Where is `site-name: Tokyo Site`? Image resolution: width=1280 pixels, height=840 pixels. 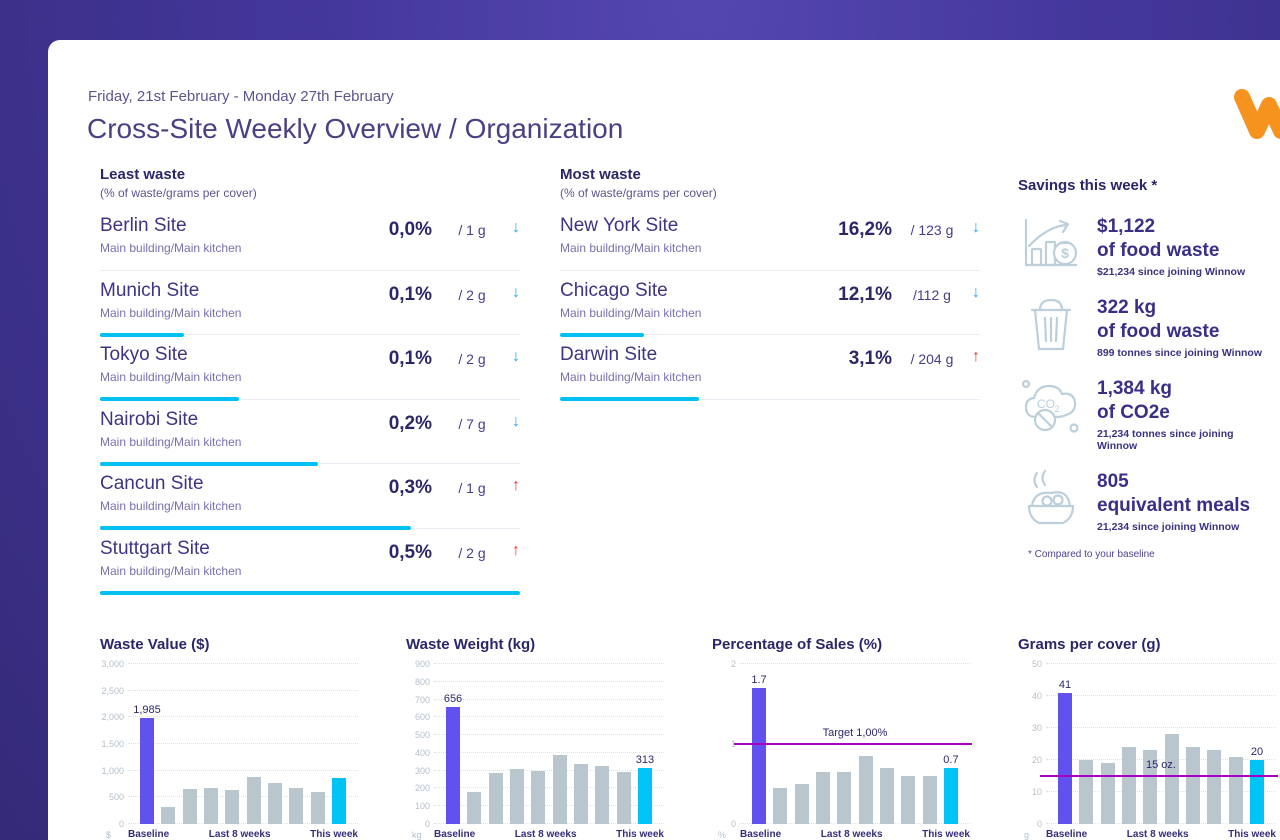 site-name: Tokyo Site is located at coordinates (144, 354).